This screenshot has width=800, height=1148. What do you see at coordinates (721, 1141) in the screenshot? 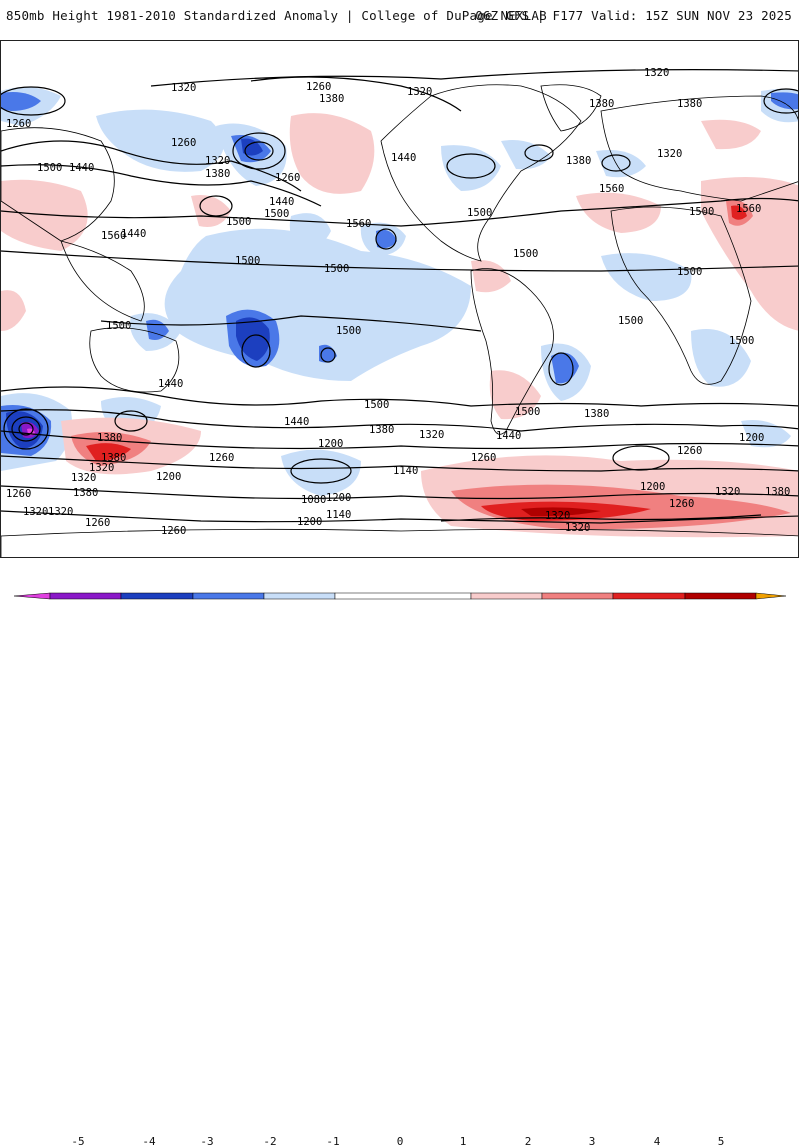
I see `colorbar-tick: 5` at bounding box center [721, 1141].